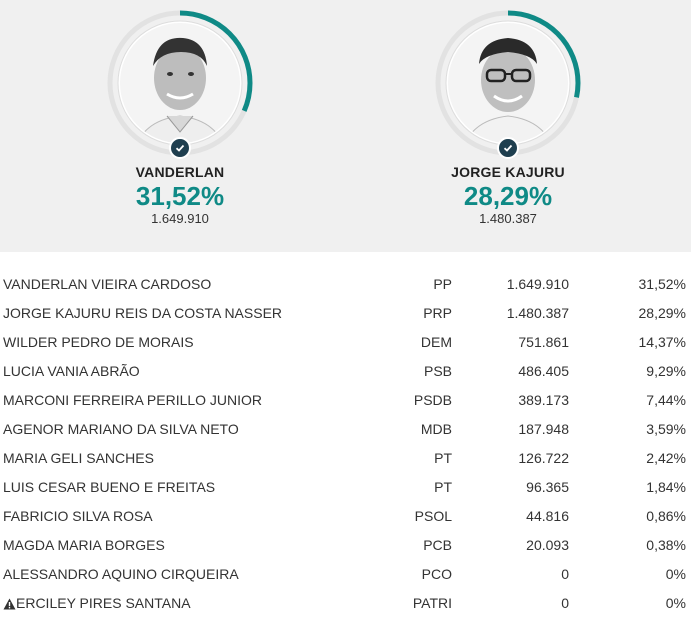 This screenshot has width=691, height=629. I want to click on leader-name: JORGE KAJURU, so click(508, 172).